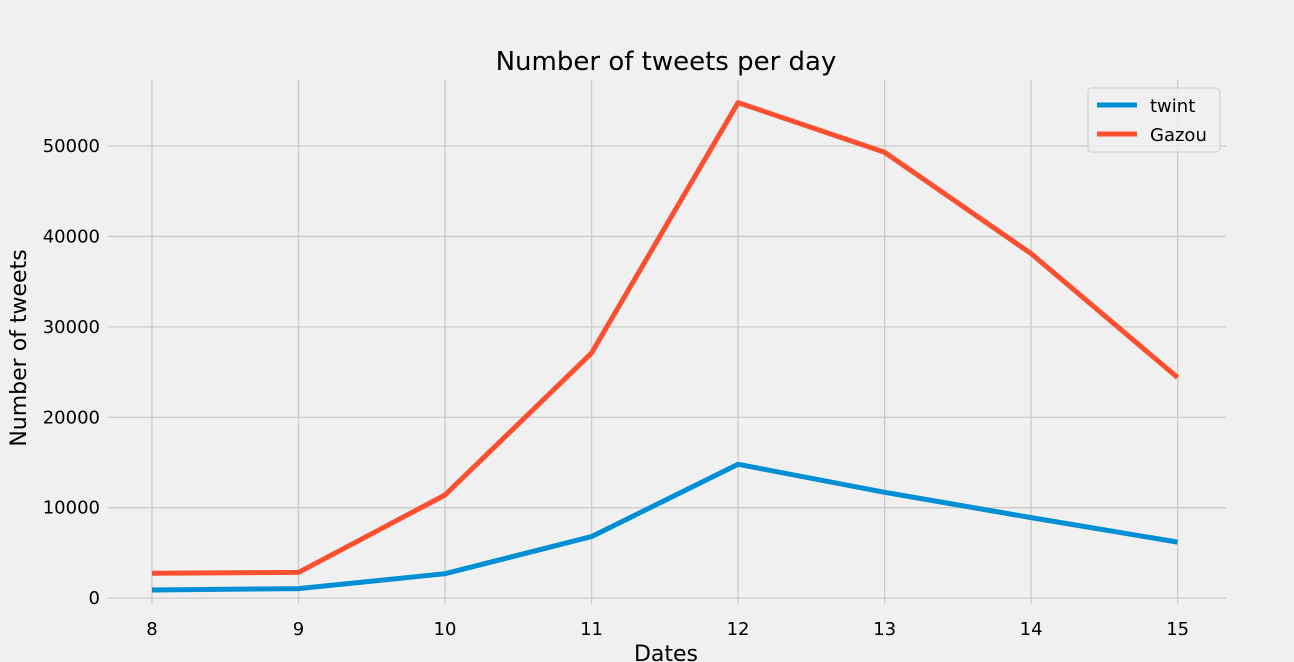 The width and height of the screenshot is (1294, 662). Describe the element at coordinates (19, 347) in the screenshot. I see `y-axis-label: Number of tweets` at that location.